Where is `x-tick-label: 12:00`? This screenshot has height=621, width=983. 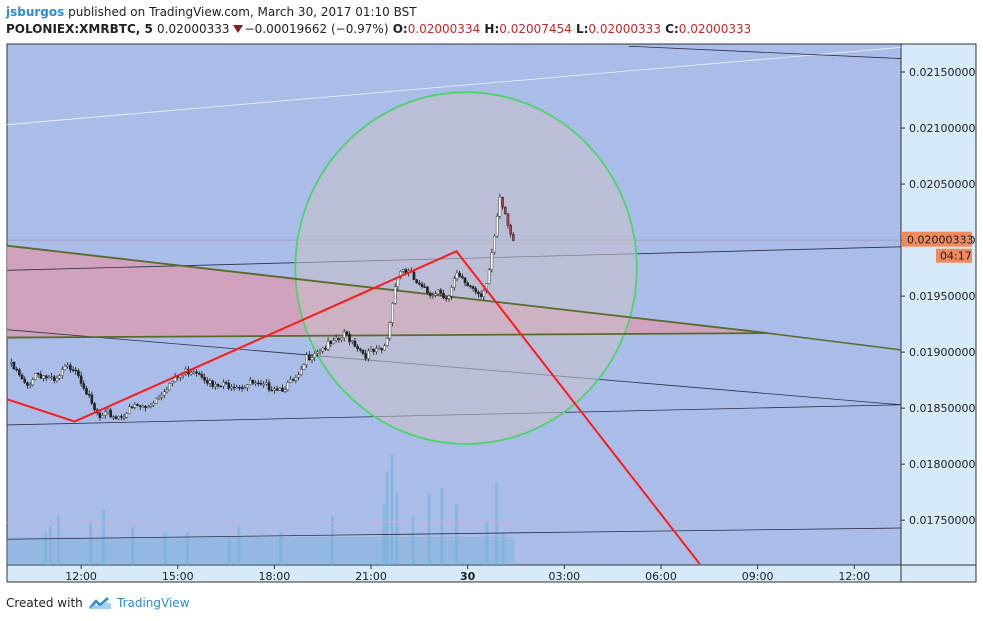 x-tick-label: 12:00 is located at coordinates (854, 576).